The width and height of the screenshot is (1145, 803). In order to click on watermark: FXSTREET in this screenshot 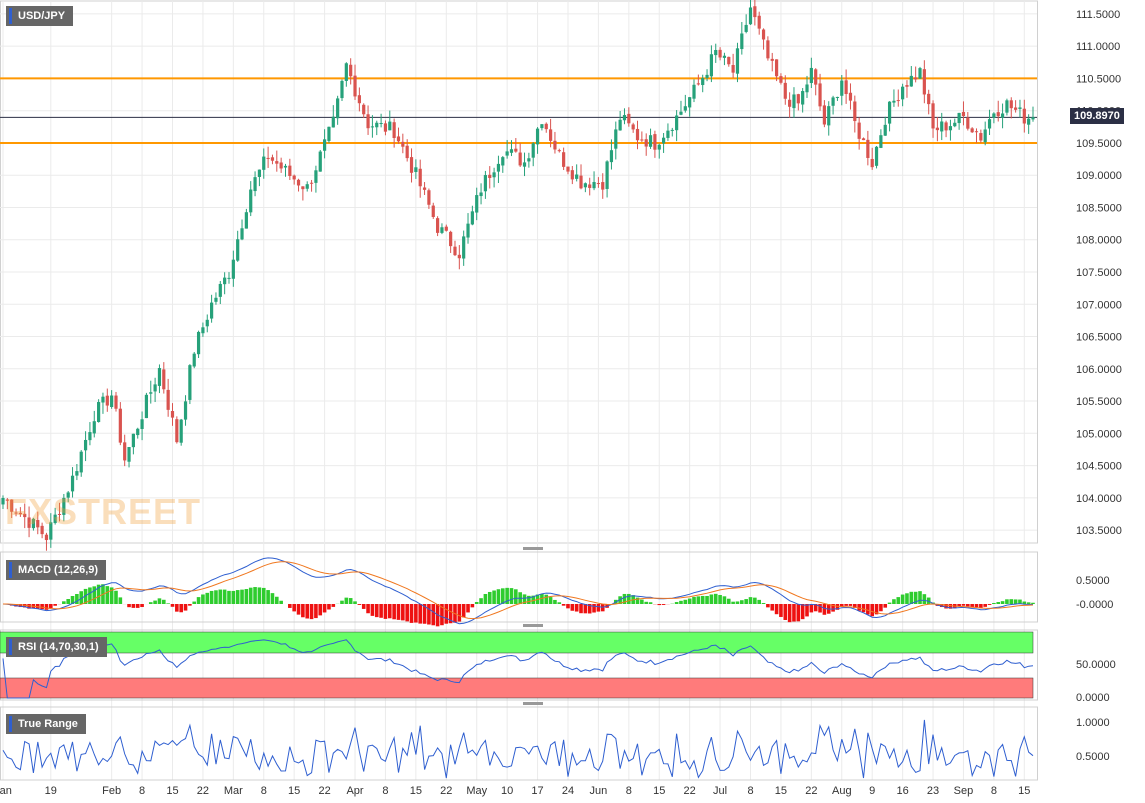, I will do `click(103, 511)`.